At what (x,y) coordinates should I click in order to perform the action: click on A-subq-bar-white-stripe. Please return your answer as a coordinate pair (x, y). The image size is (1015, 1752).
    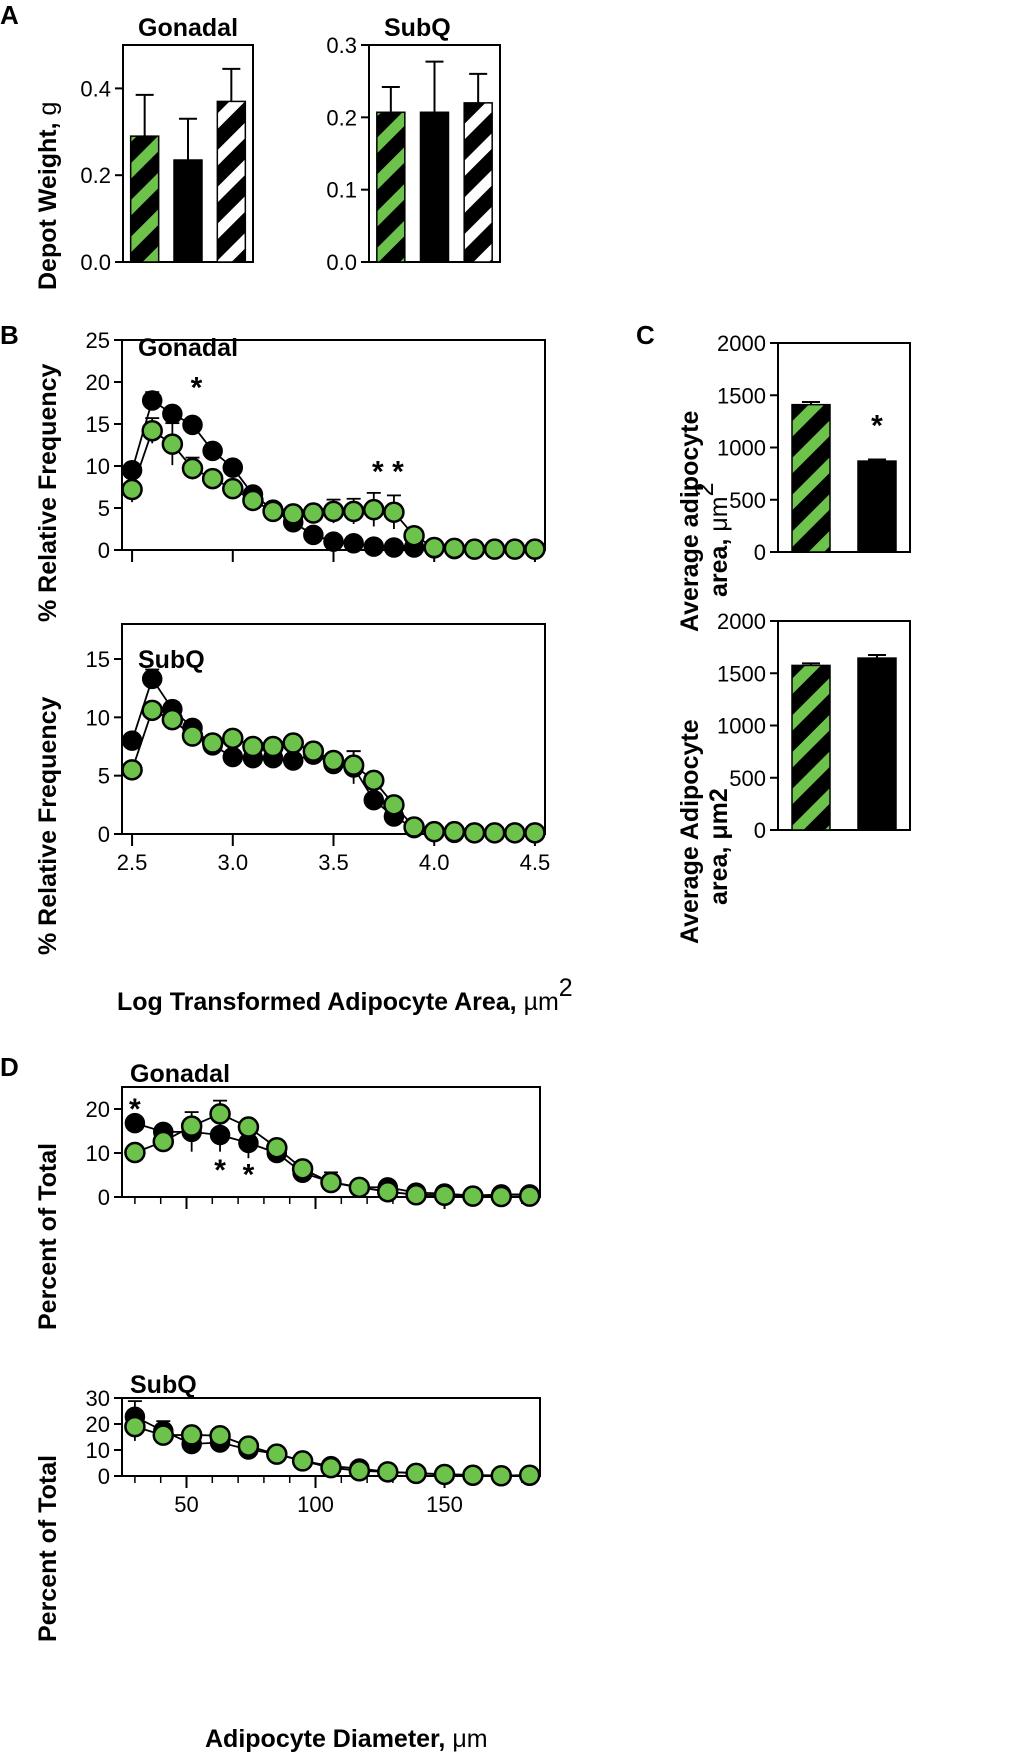
    Looking at the image, I should click on (478, 182).